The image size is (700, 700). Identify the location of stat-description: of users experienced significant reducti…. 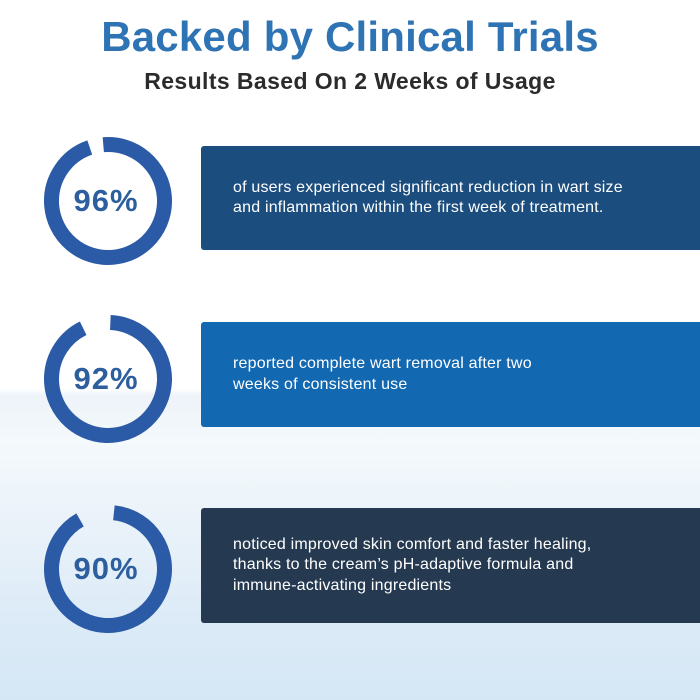
(428, 197).